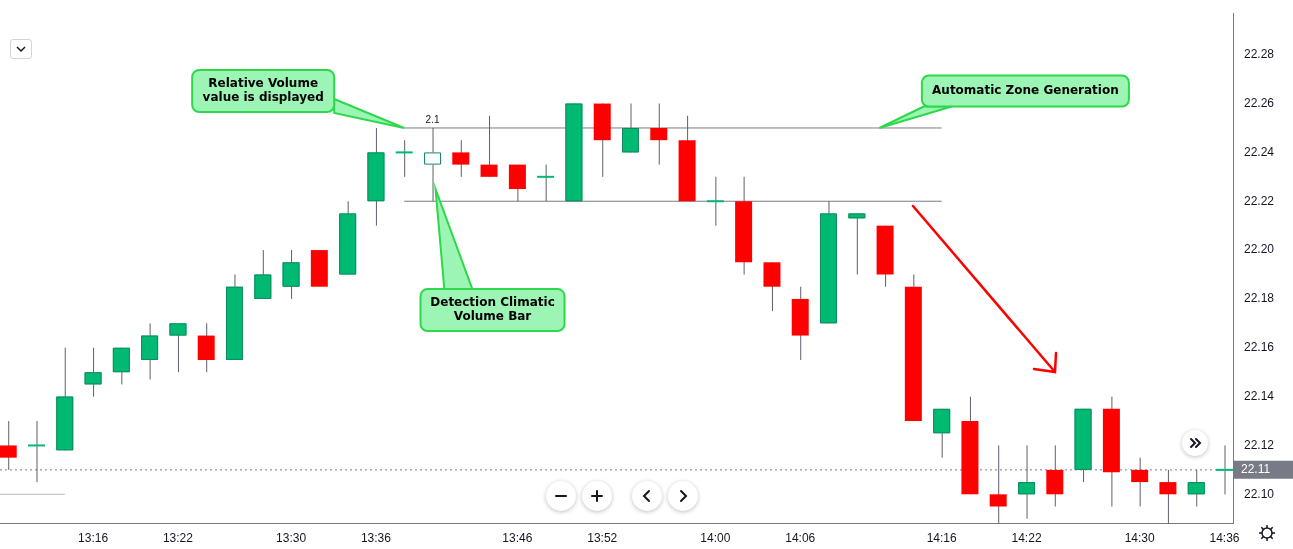 This screenshot has height=549, width=1293. I want to click on annotation: 2.1, so click(432, 119).